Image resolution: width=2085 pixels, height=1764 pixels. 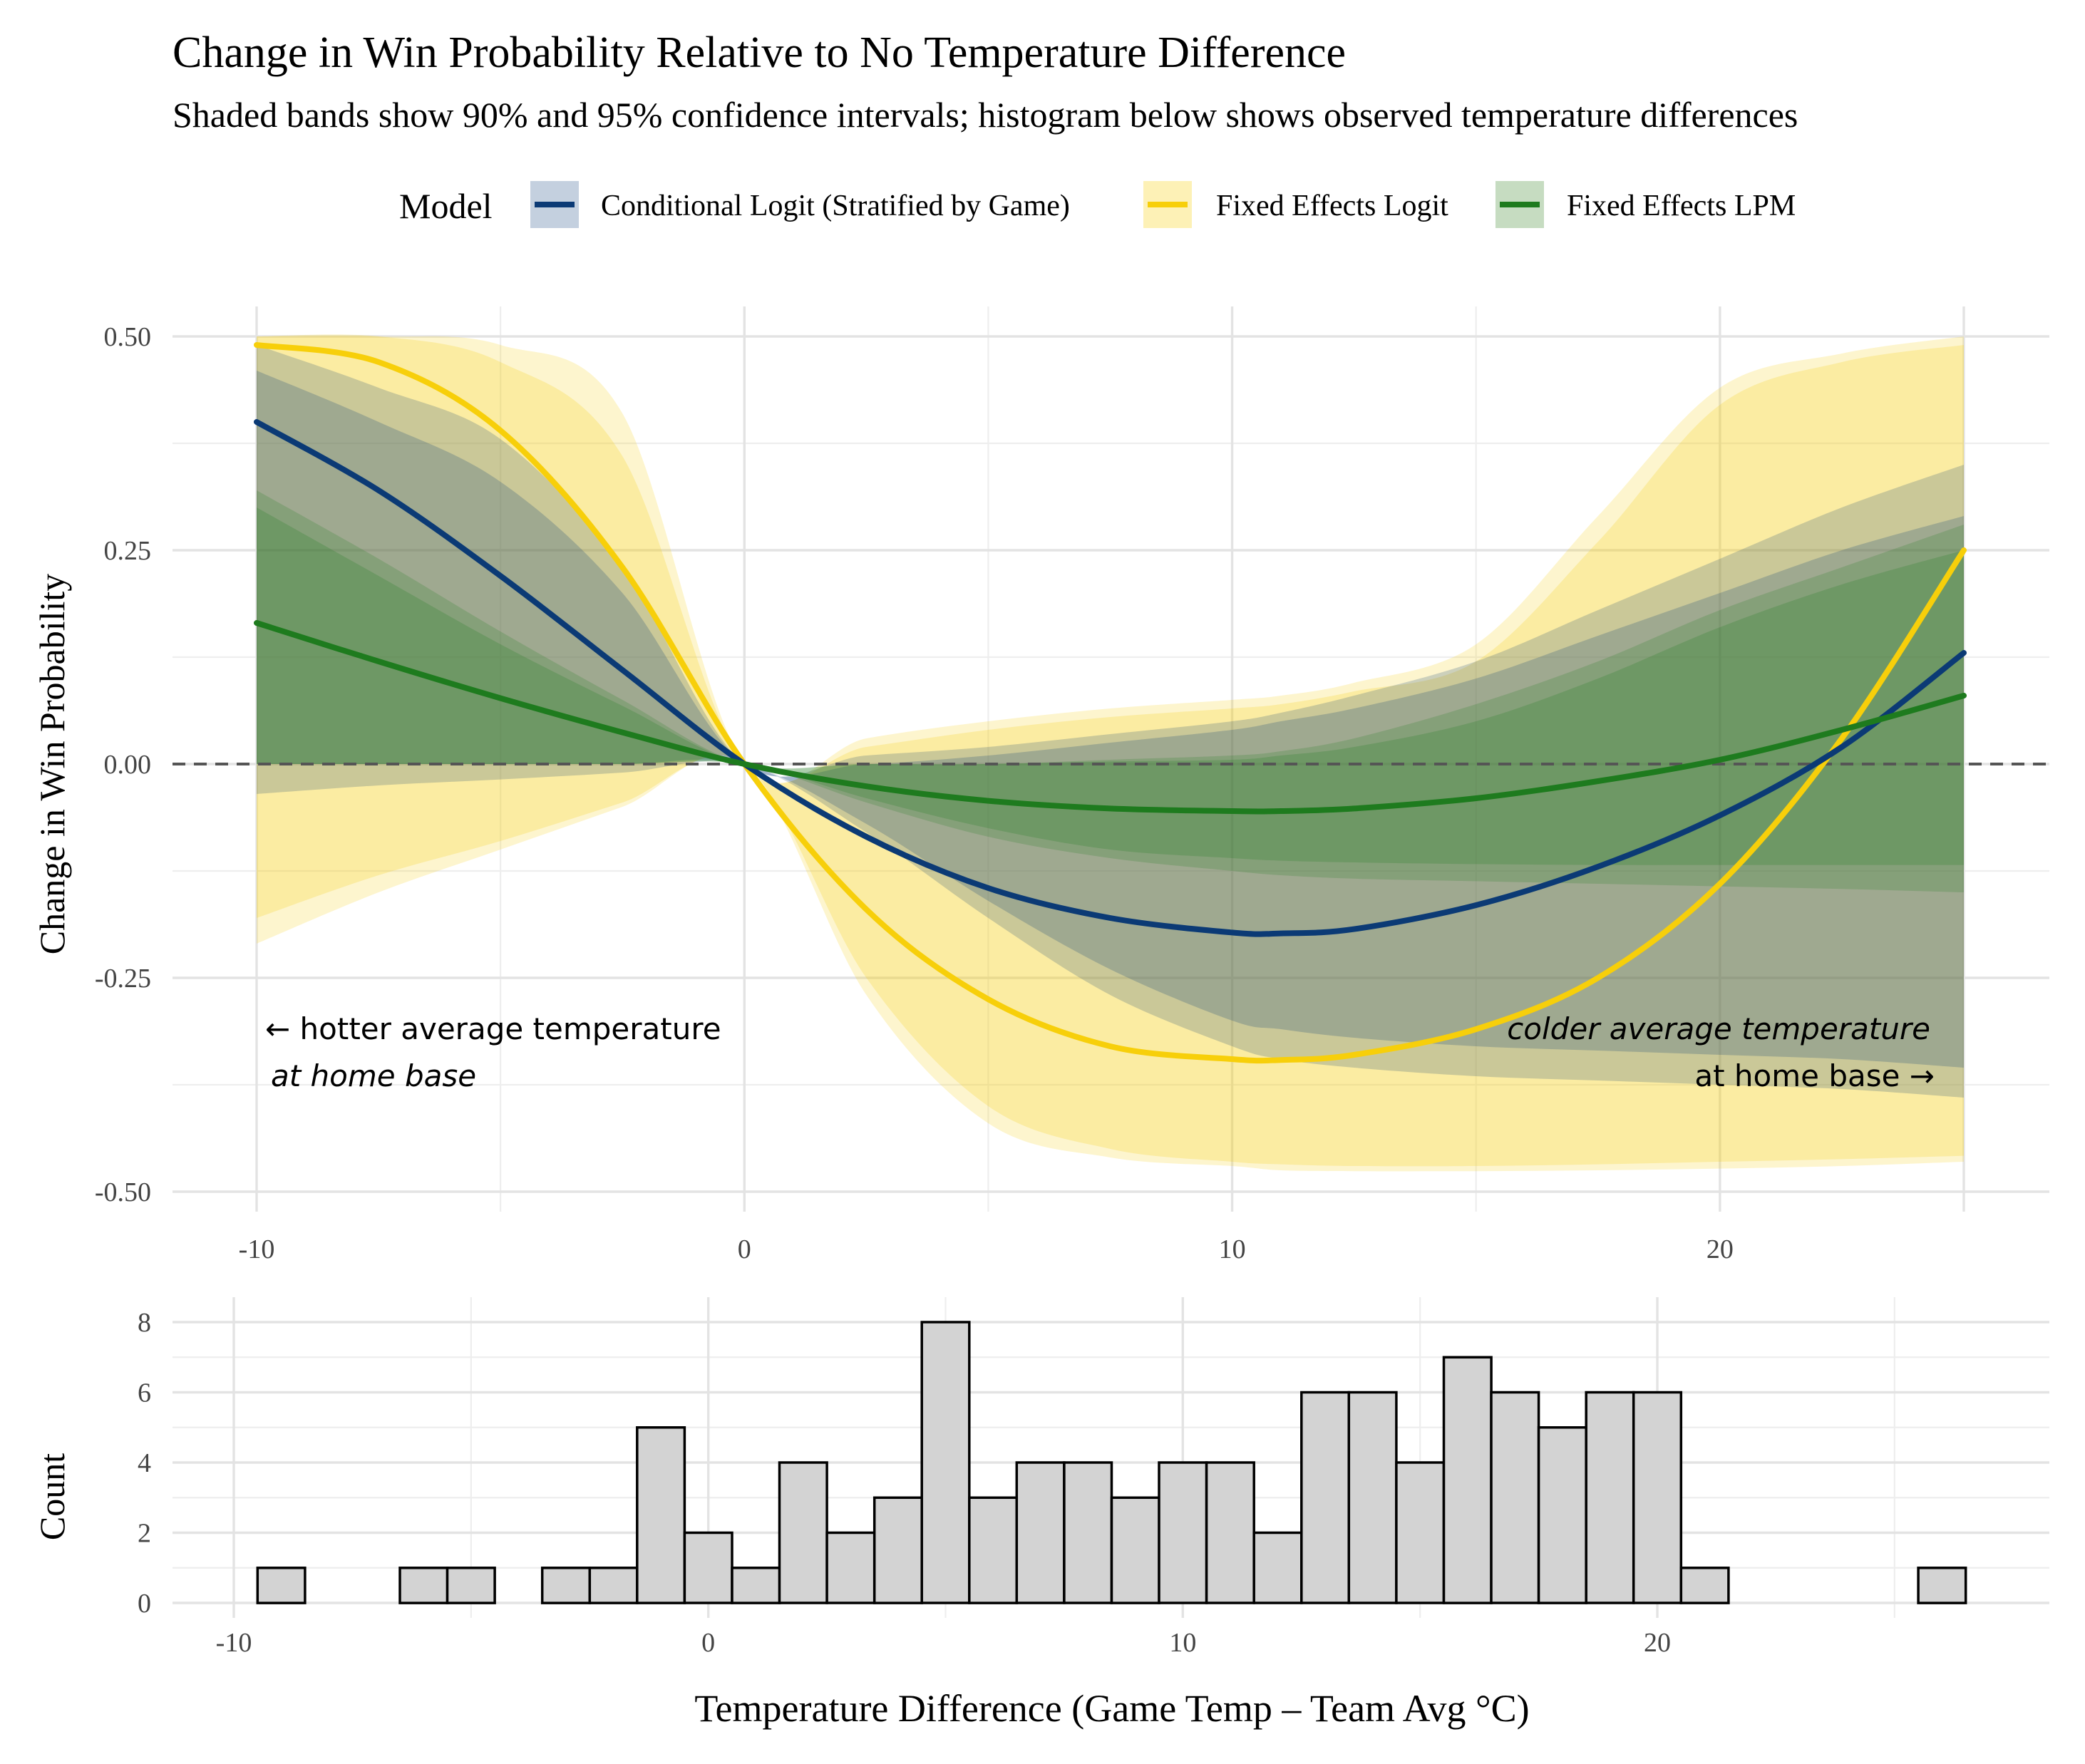 I want to click on main-y-tick-label: -0.25, so click(x=123, y=979).